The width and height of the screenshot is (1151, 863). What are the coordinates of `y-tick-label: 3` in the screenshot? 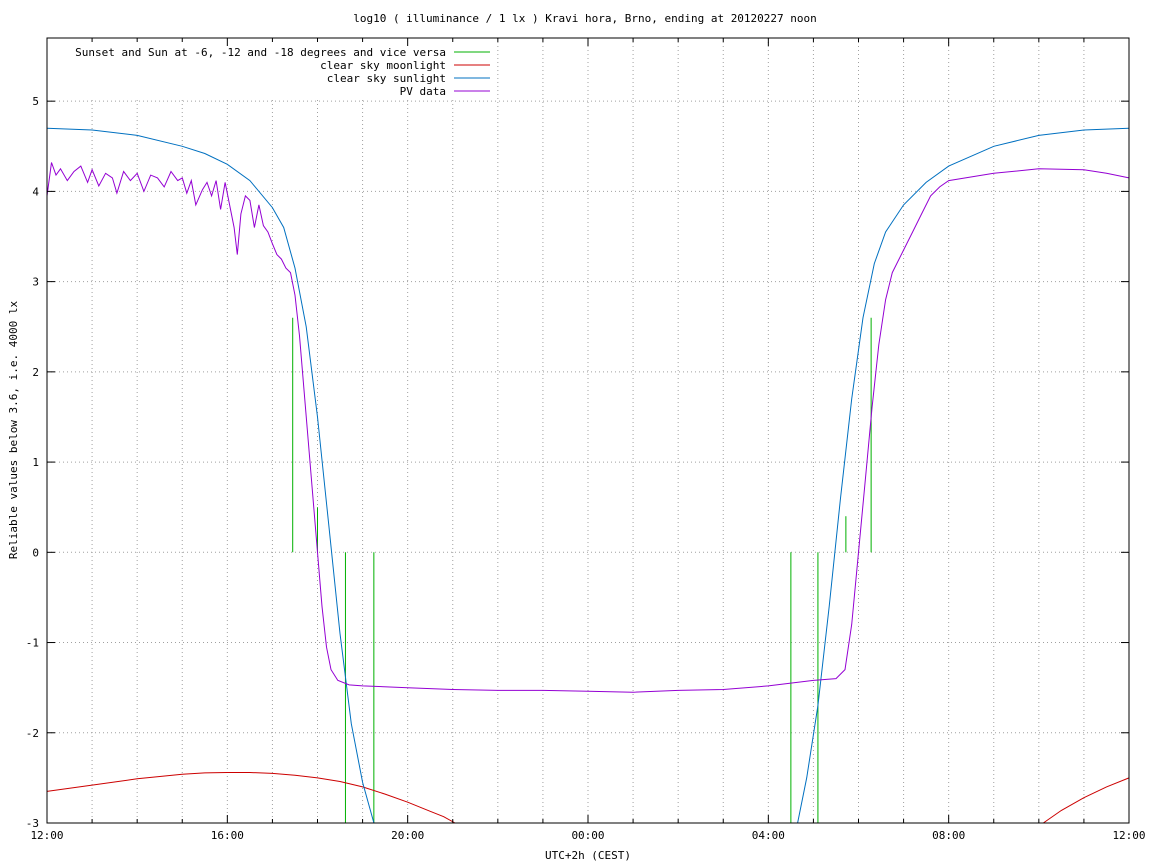 It's located at (35, 282).